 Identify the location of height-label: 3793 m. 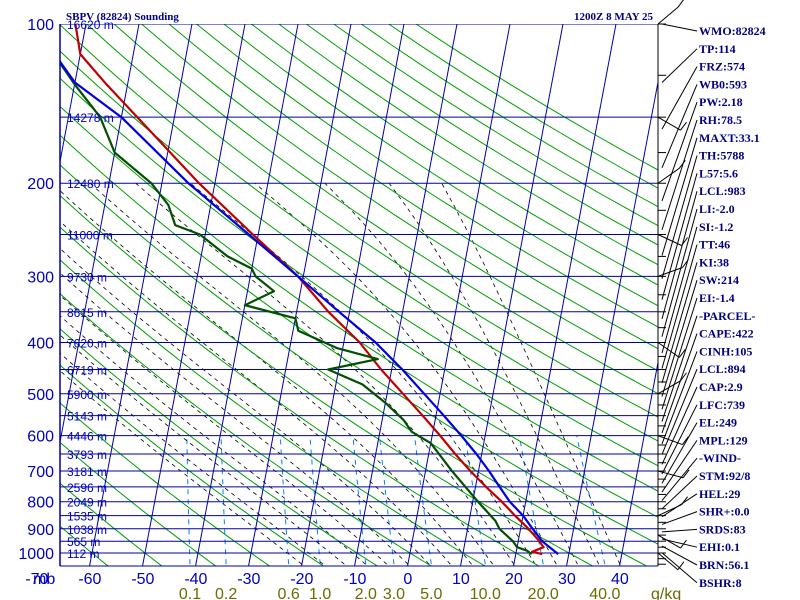
(87, 455).